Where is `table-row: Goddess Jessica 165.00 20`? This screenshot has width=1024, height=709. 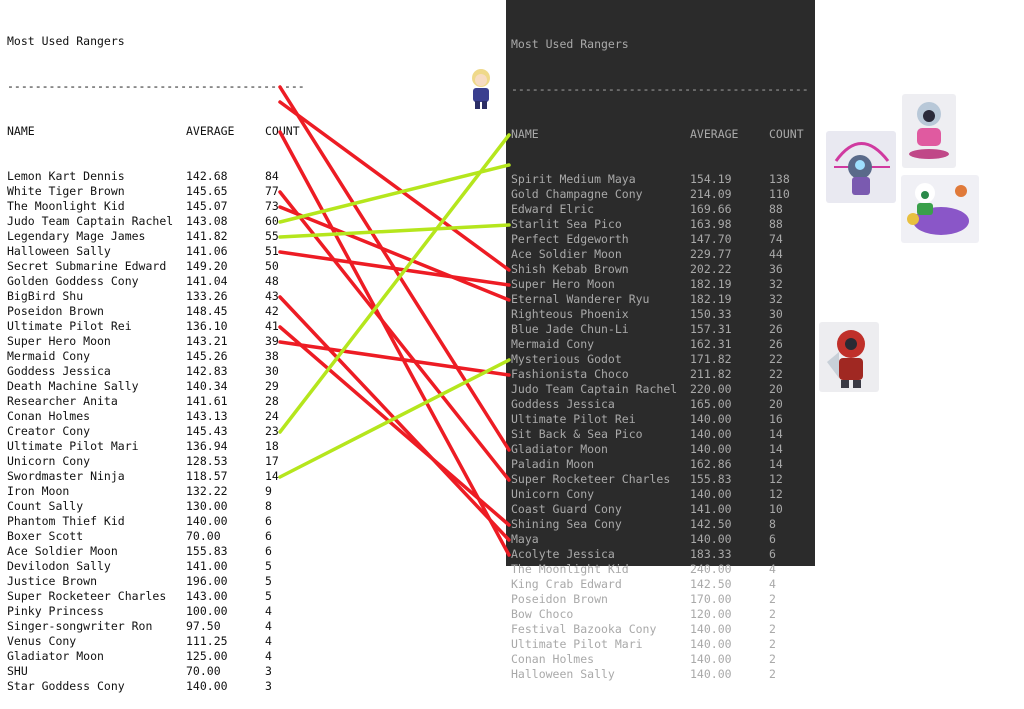 table-row: Goddess Jessica 165.00 20 is located at coordinates (661, 404).